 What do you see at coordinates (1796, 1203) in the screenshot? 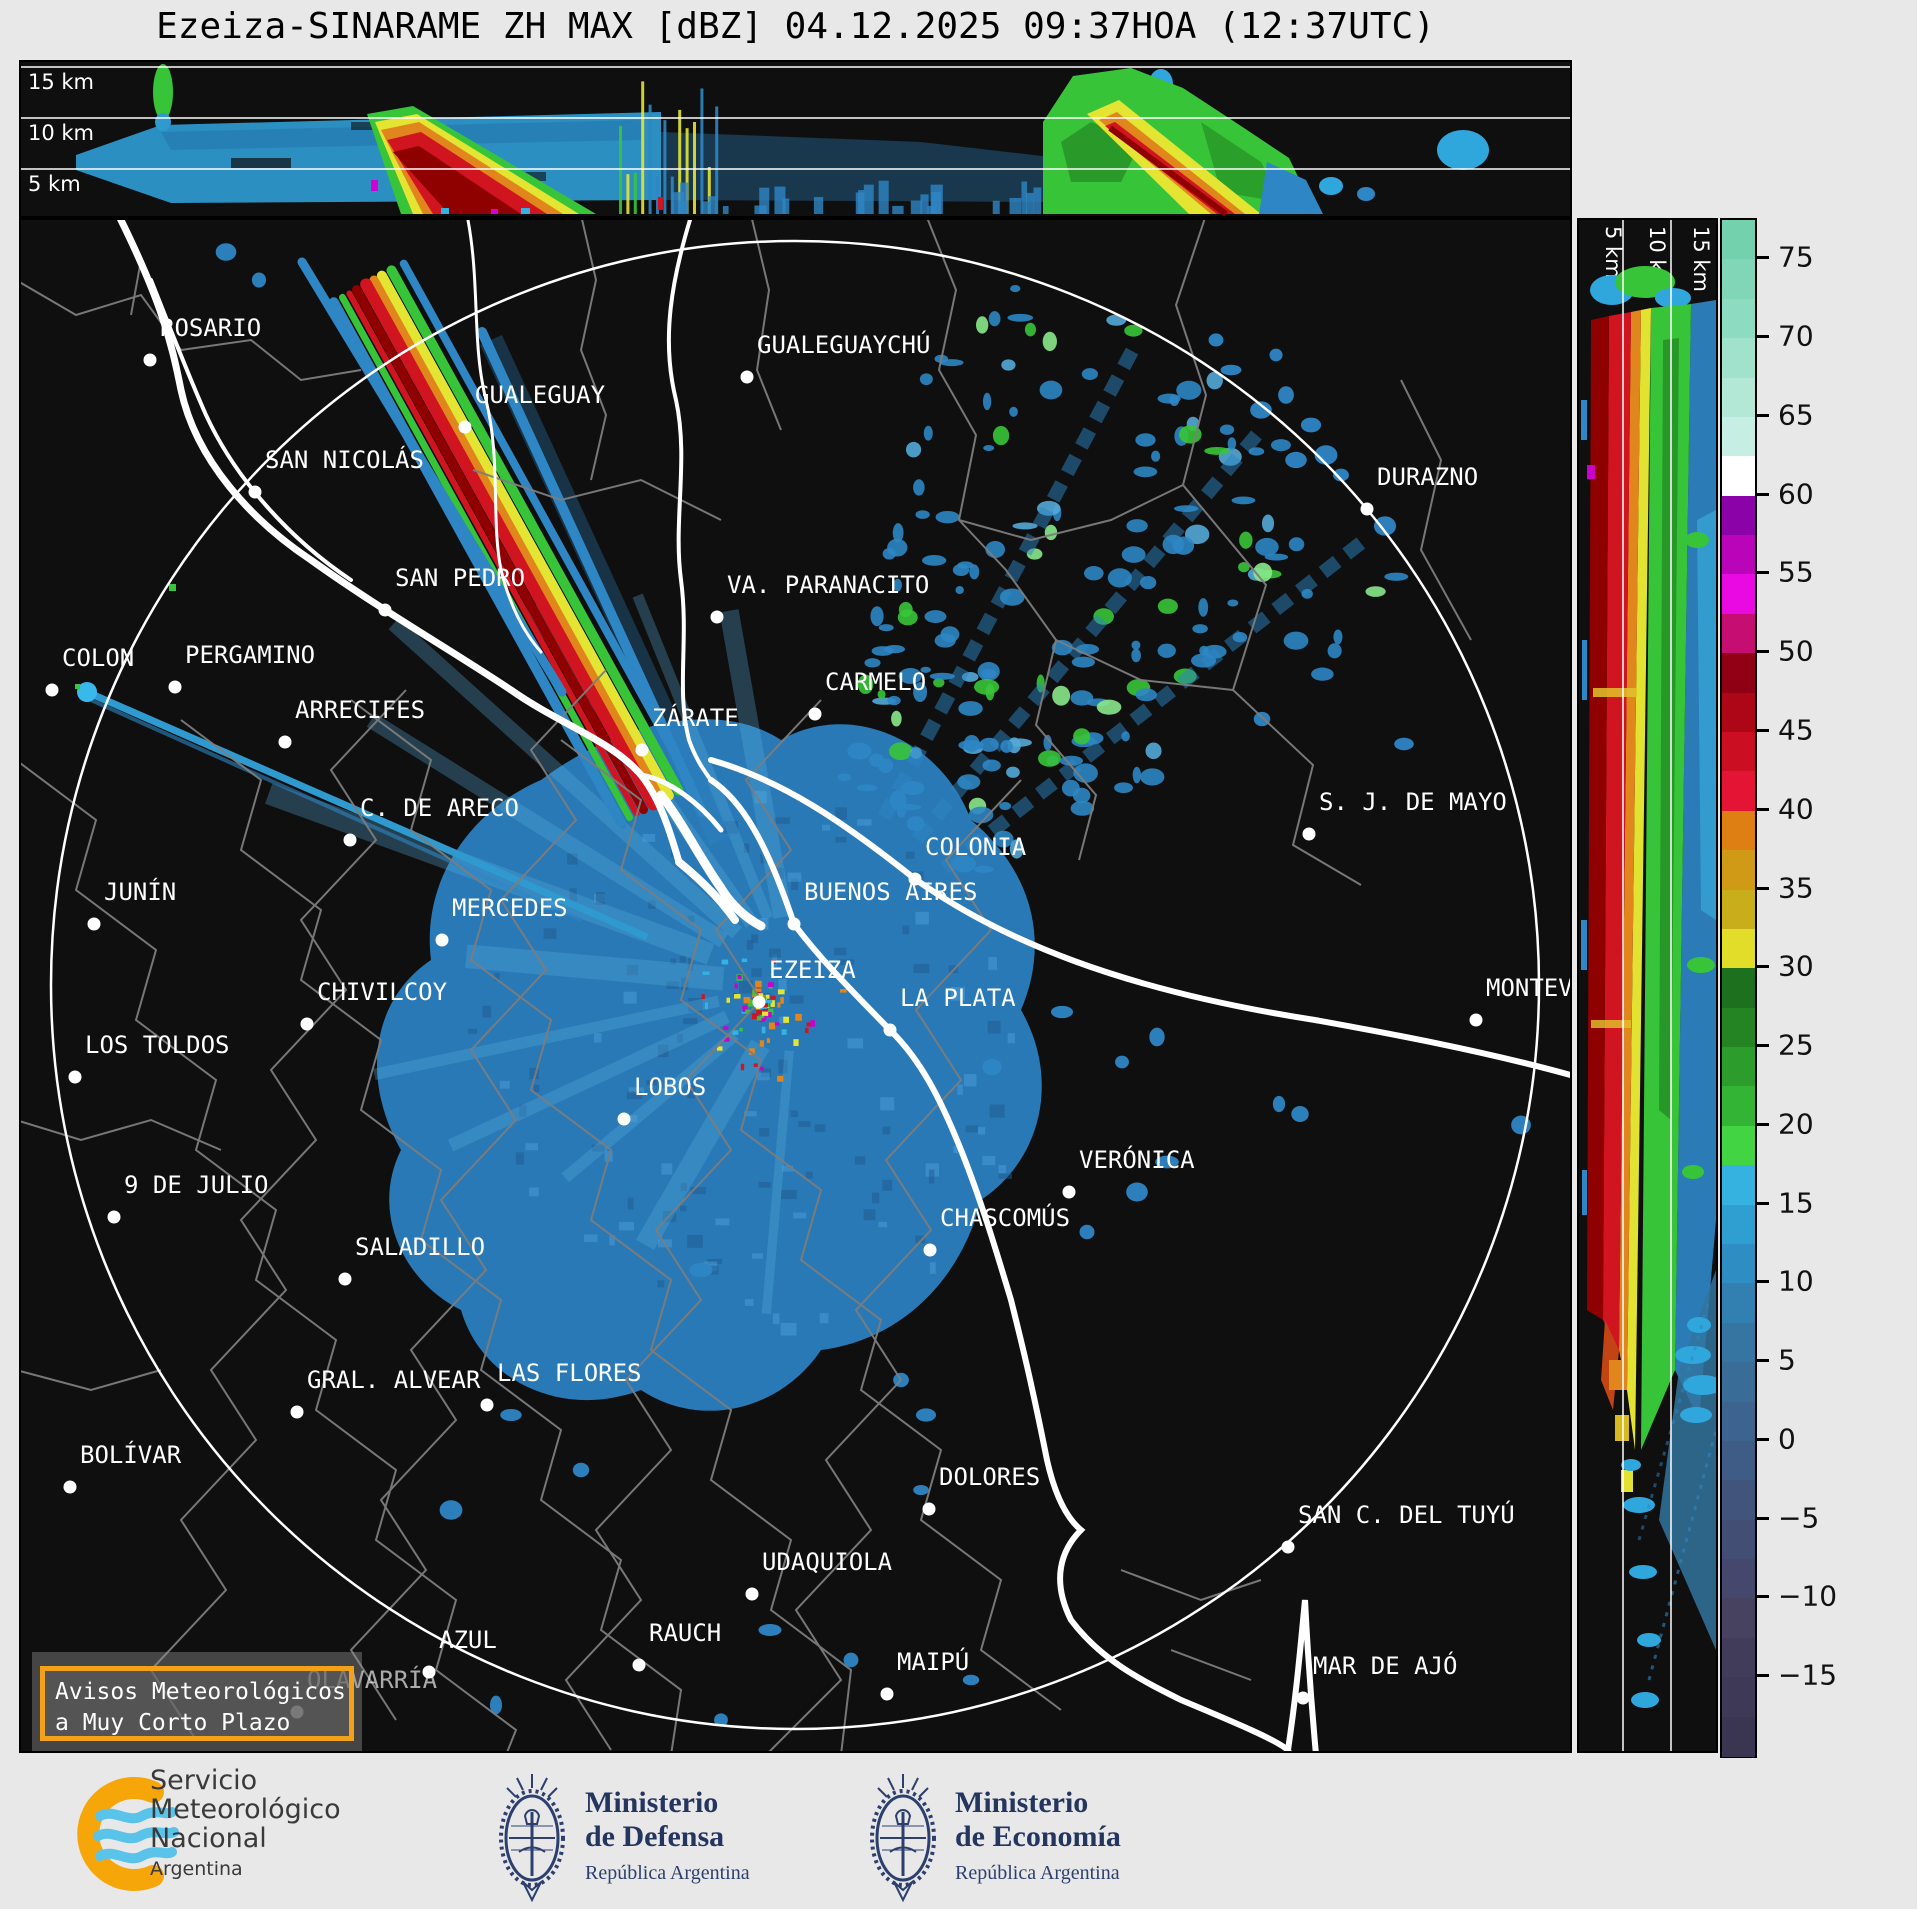
I see `colorbar-tick-label: 15` at bounding box center [1796, 1203].